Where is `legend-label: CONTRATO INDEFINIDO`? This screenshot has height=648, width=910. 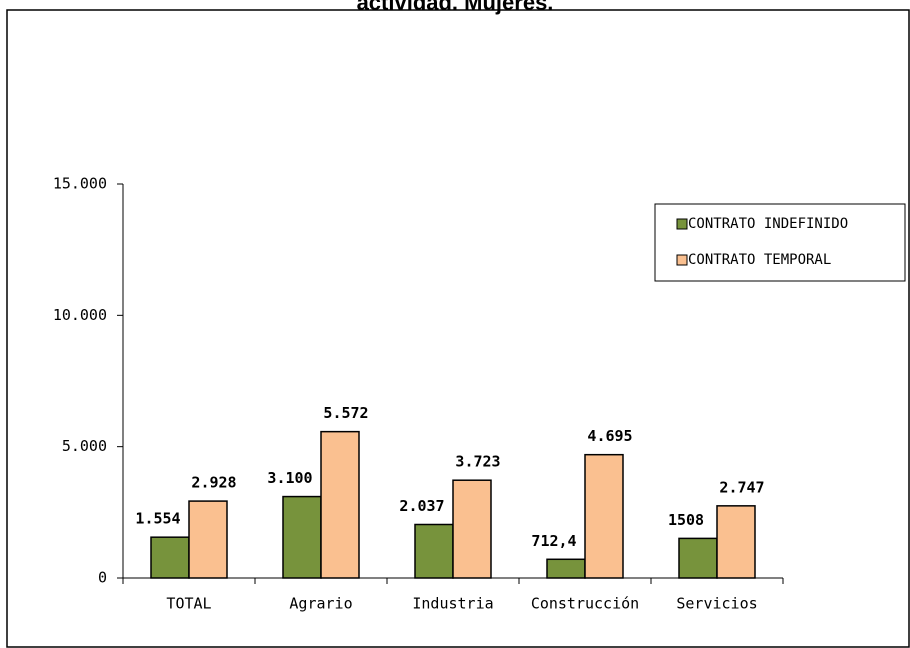 legend-label: CONTRATO INDEFINIDO is located at coordinates (768, 224).